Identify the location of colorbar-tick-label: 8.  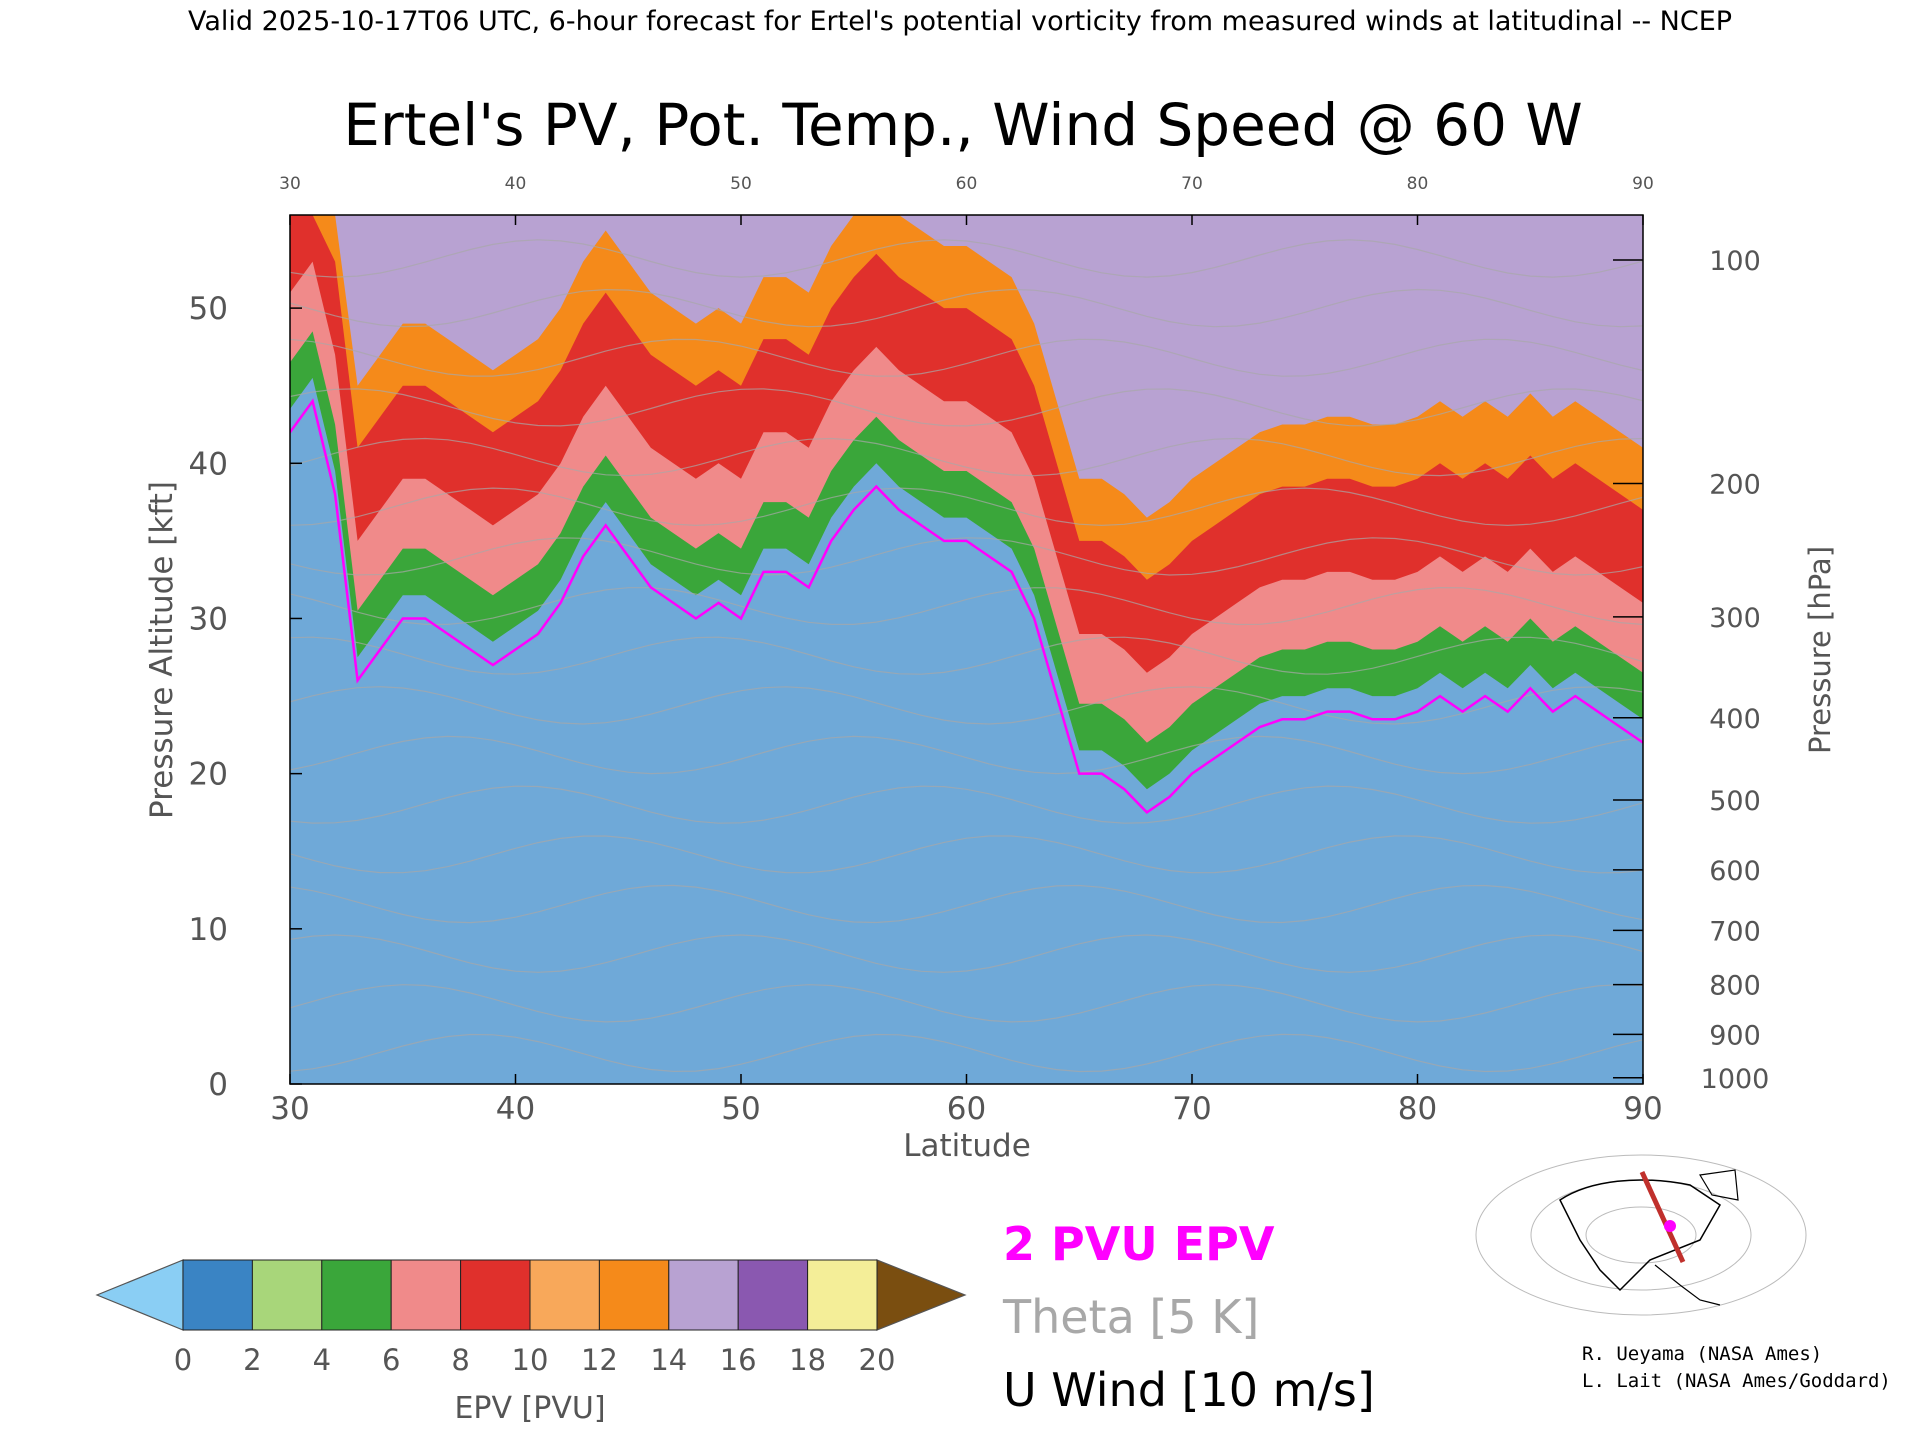
(460, 1360).